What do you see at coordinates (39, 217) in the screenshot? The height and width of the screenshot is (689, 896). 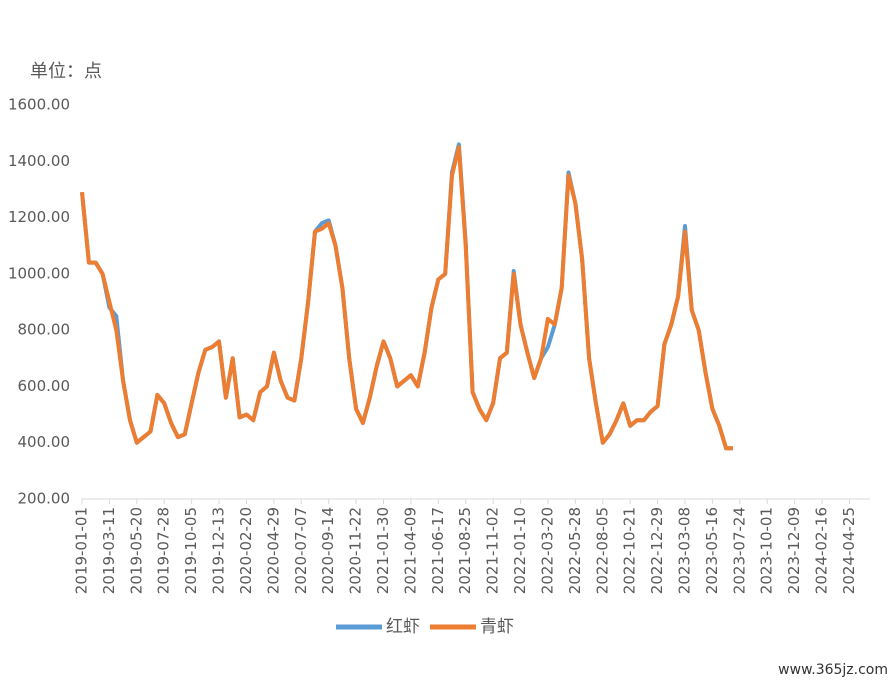 I see `y-tick-label: 1200.00` at bounding box center [39, 217].